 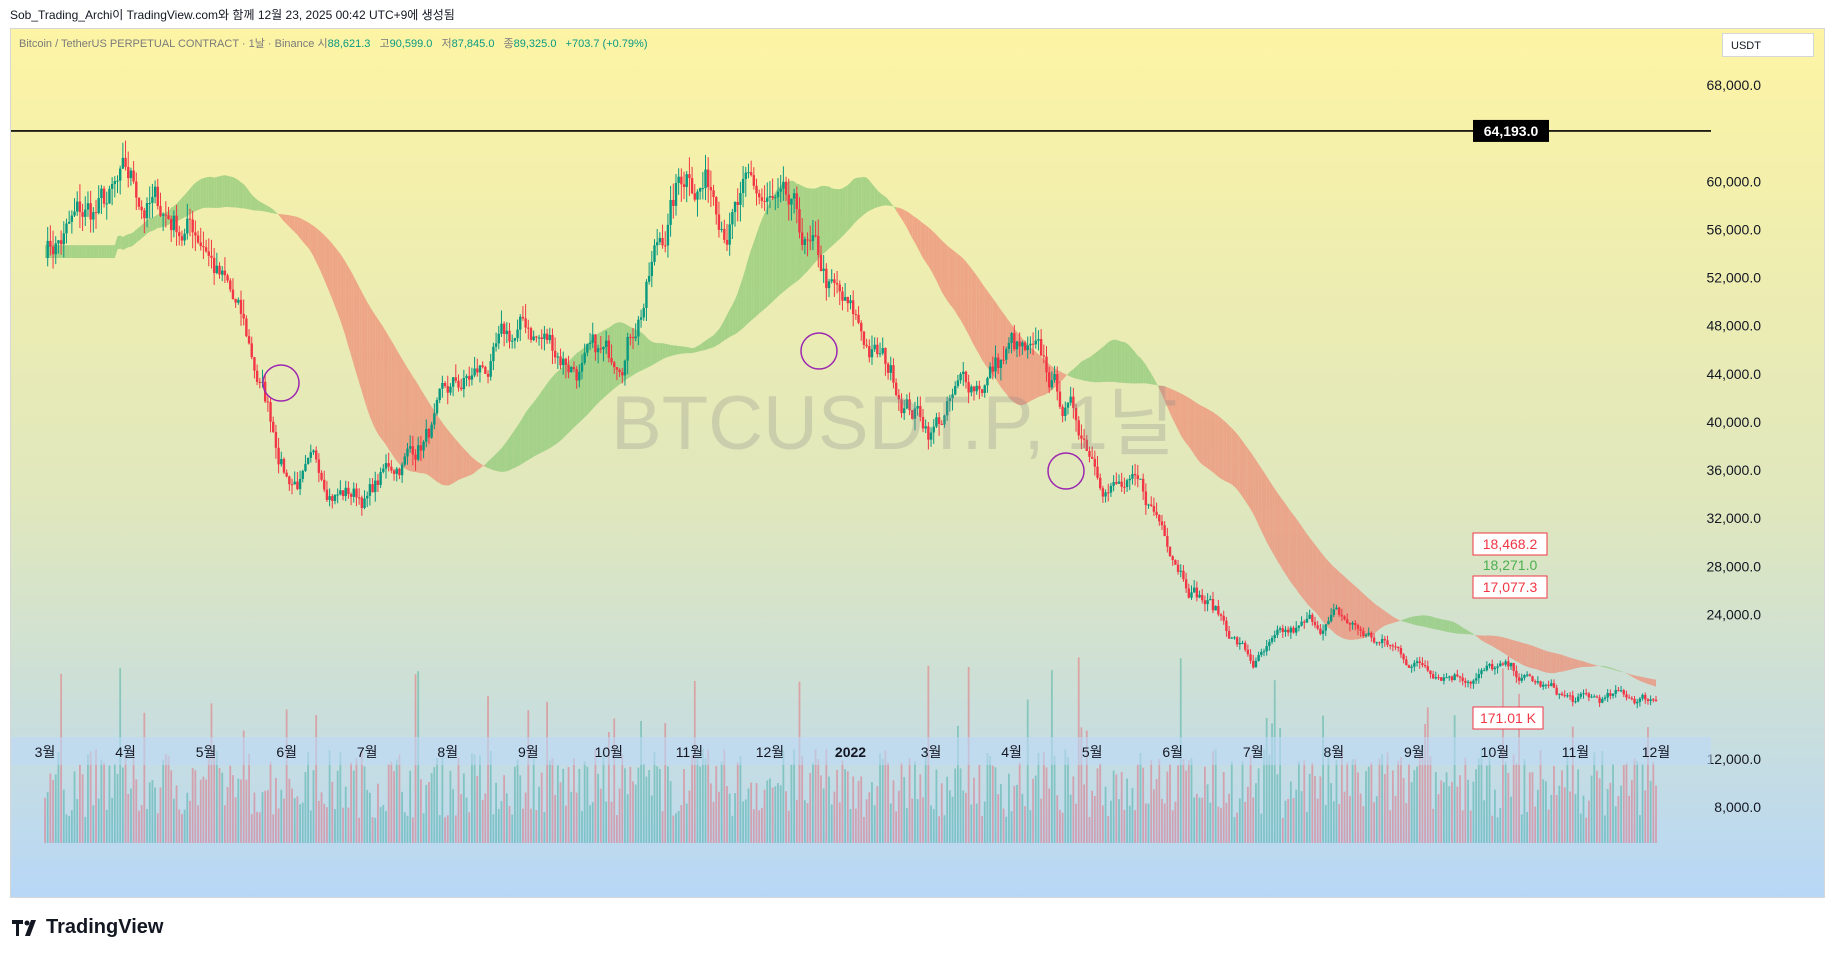 I want to click on price-label-box, so click(x=1510, y=544).